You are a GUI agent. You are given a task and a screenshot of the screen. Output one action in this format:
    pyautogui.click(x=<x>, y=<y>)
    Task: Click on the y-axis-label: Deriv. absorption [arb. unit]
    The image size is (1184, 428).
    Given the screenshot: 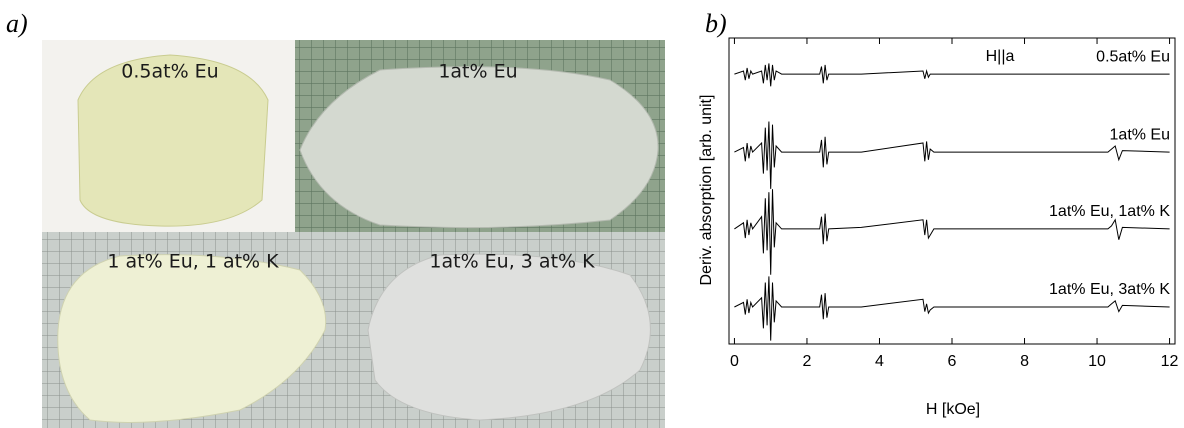 What is the action you would take?
    pyautogui.click(x=706, y=190)
    